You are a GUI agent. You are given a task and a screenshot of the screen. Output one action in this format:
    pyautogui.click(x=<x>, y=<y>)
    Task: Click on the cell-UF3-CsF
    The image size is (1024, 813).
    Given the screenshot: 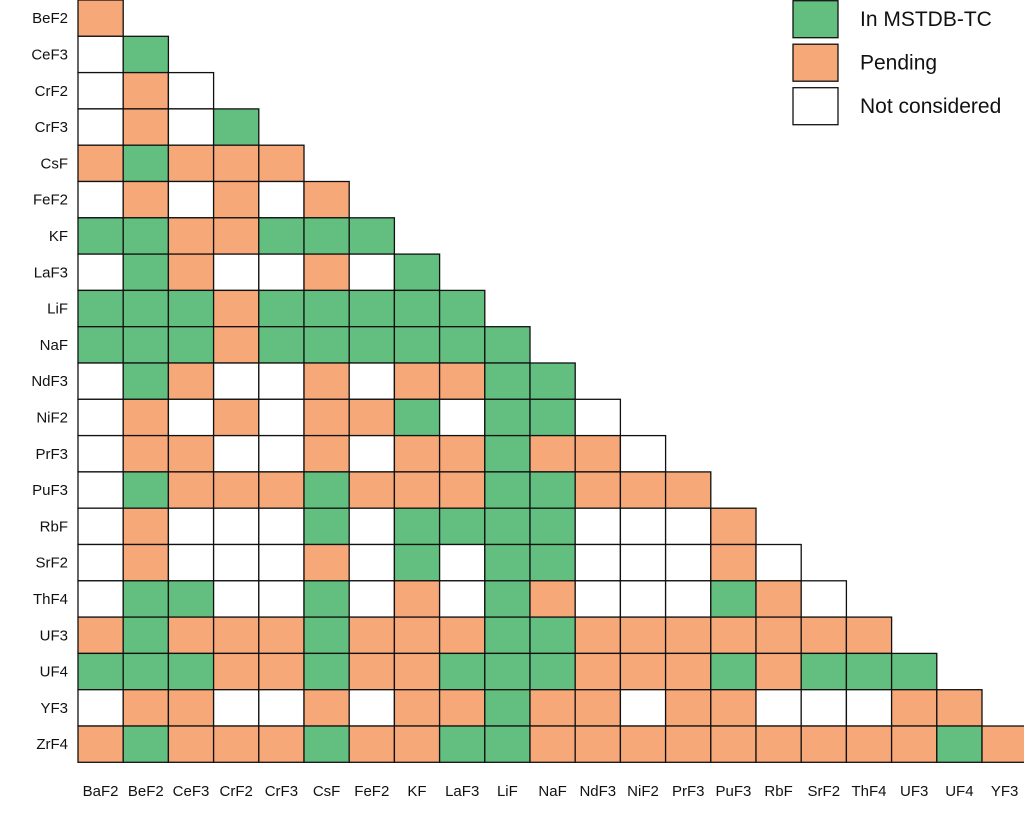 What is the action you would take?
    pyautogui.click(x=326, y=635)
    